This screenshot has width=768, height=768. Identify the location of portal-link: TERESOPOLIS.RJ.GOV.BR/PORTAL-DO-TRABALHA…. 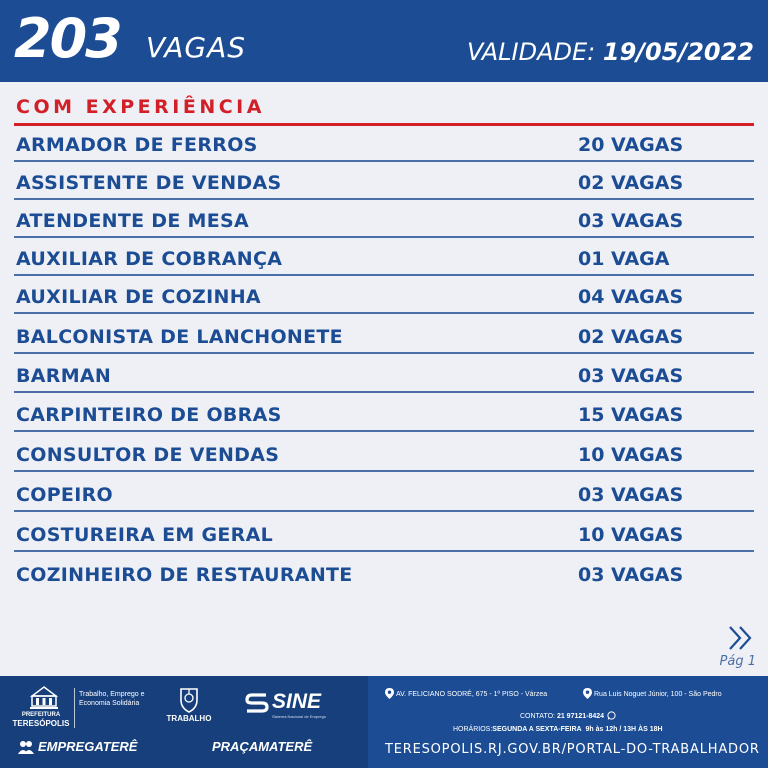
(572, 749).